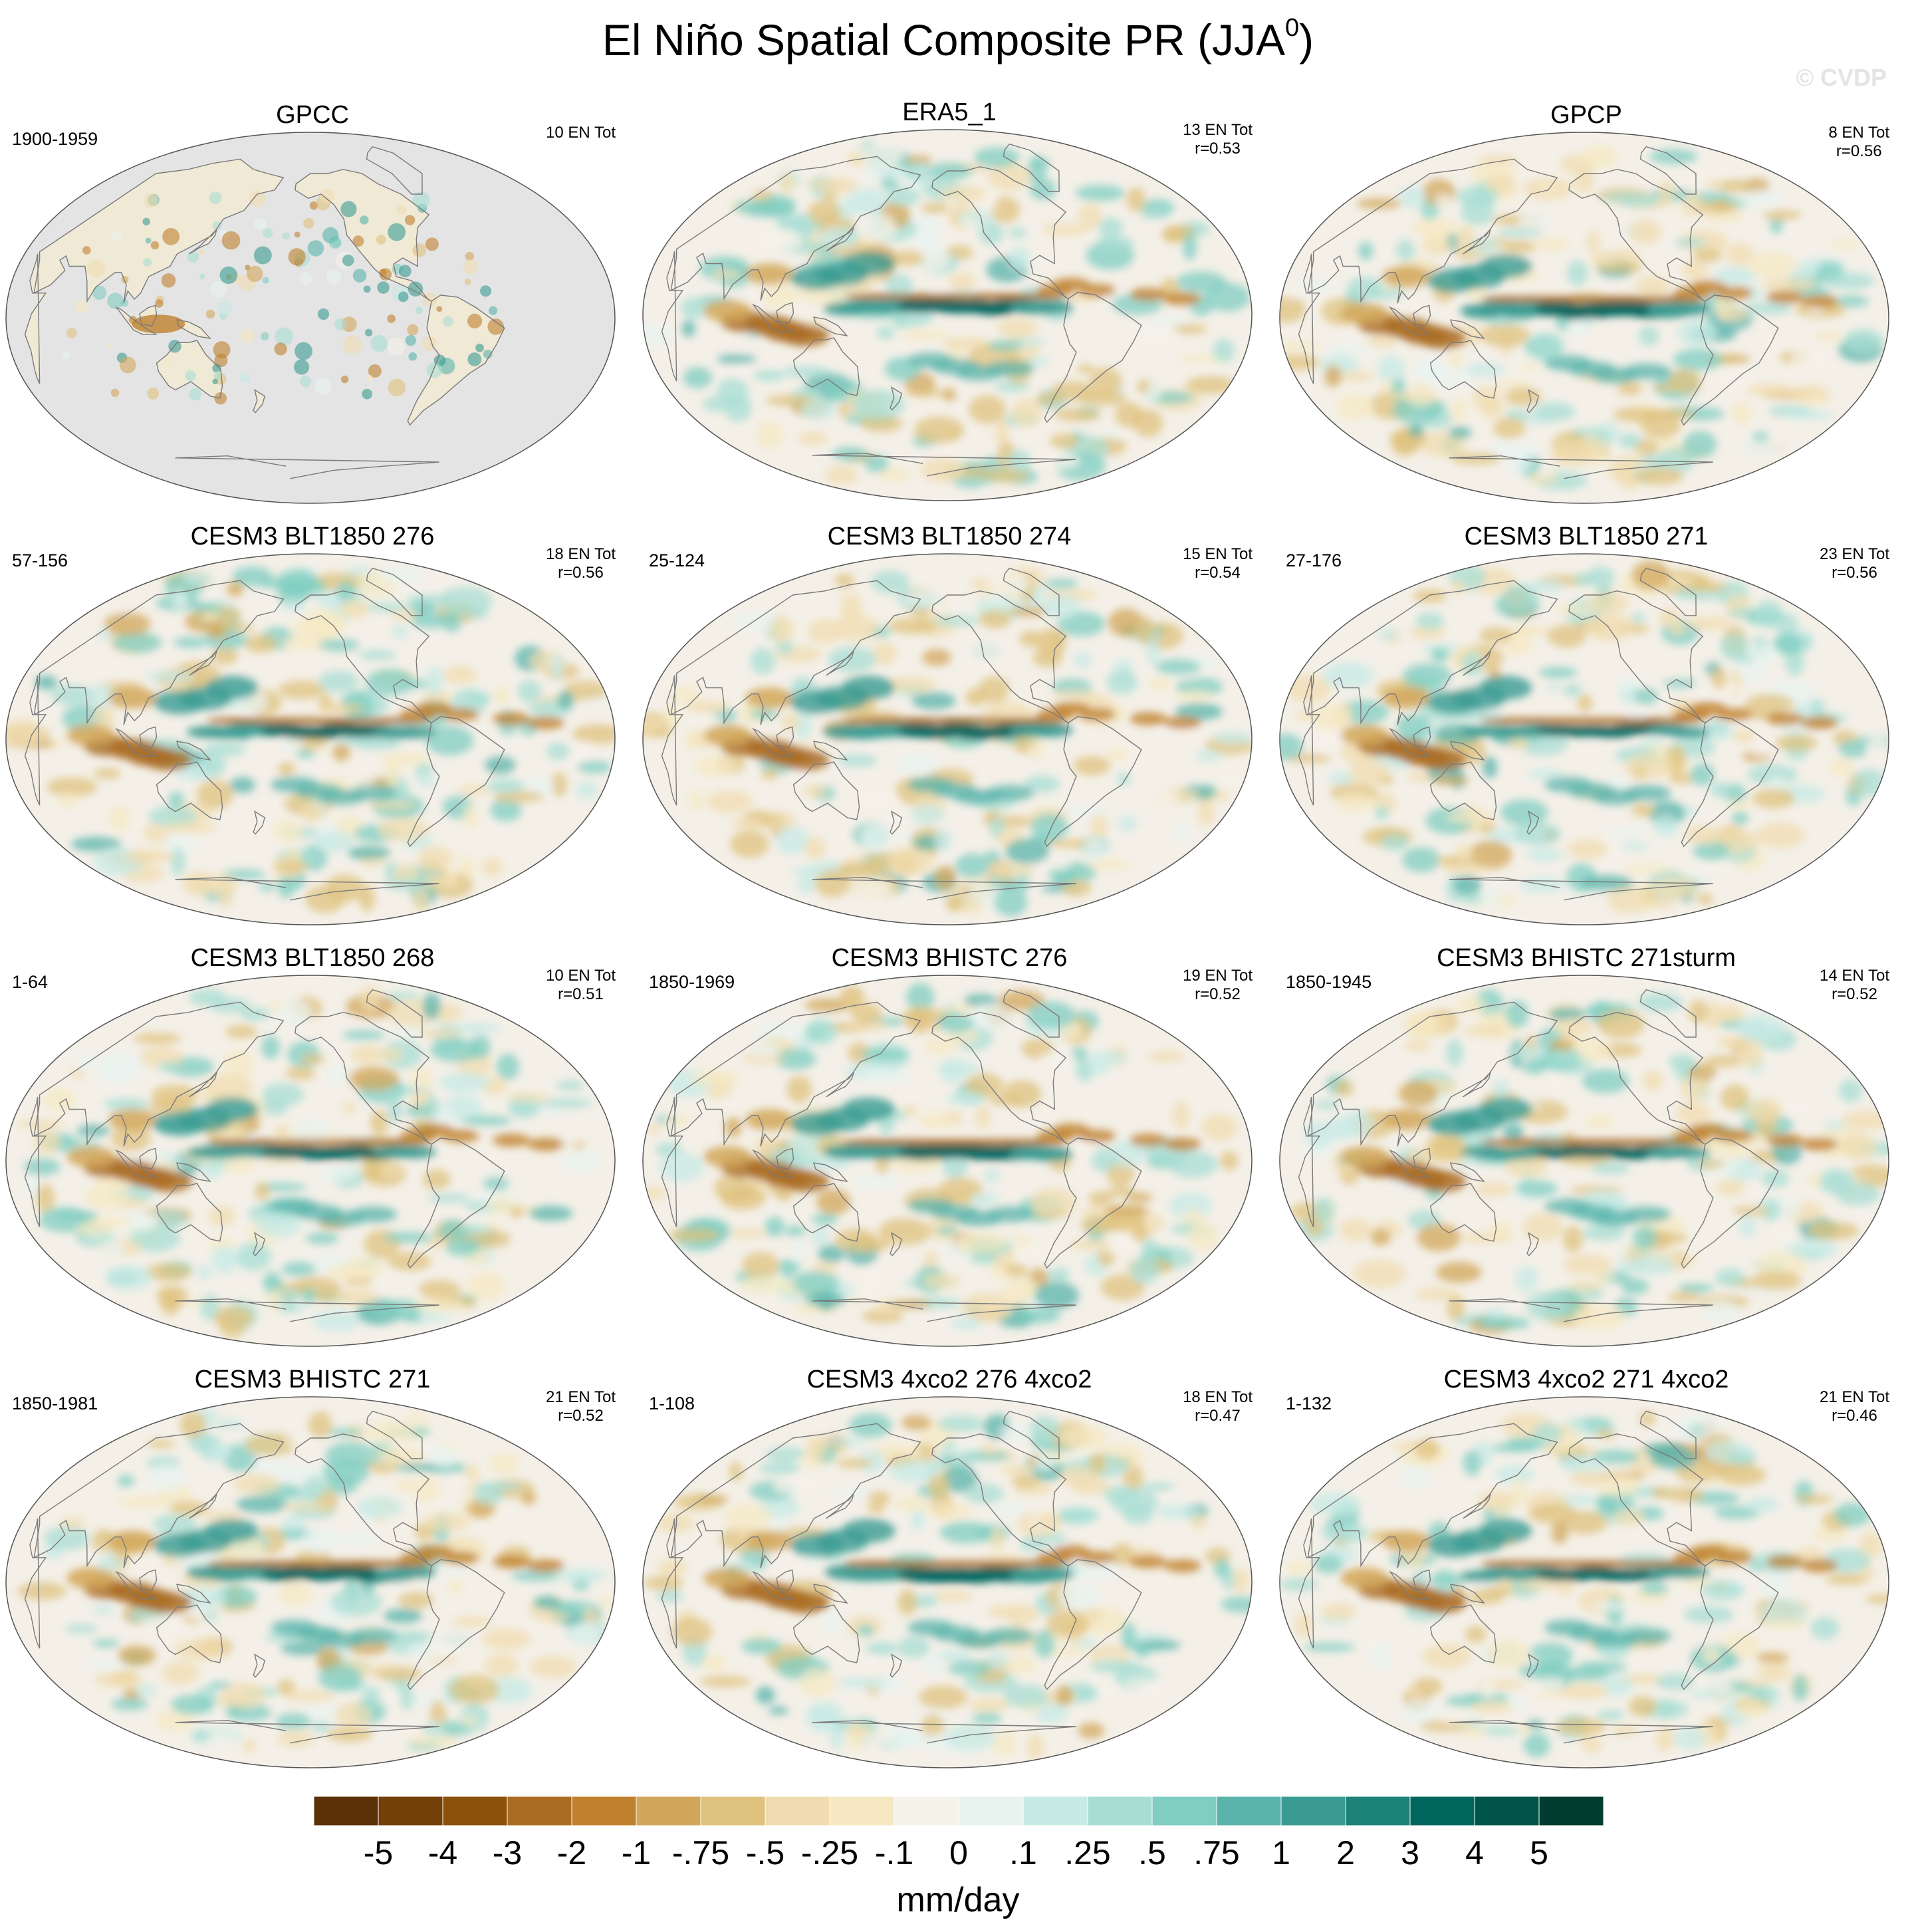 This screenshot has width=1916, height=1932. What do you see at coordinates (1152, 1853) in the screenshot?
I see `colorbar-tick-label: .5` at bounding box center [1152, 1853].